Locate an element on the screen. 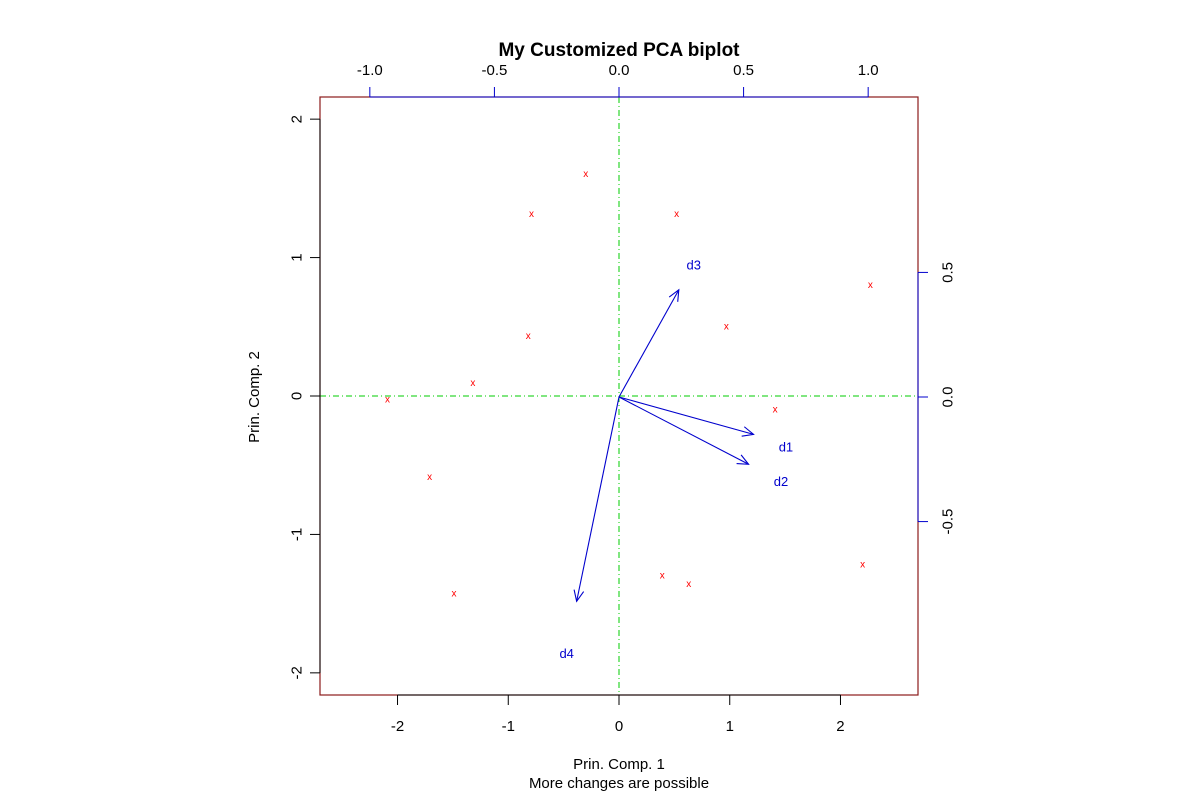 The height and width of the screenshot is (794, 1200). loading-arrow-d1 is located at coordinates (686, 415).